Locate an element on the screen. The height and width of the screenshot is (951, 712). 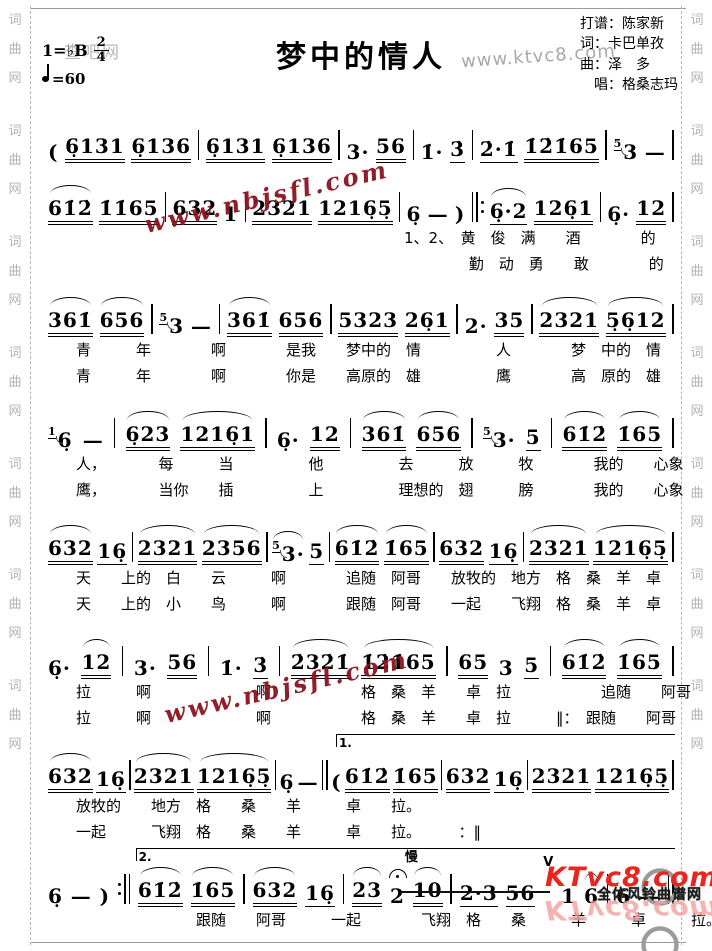
edge-watermark-char: 网 is located at coordinates (15, 744).